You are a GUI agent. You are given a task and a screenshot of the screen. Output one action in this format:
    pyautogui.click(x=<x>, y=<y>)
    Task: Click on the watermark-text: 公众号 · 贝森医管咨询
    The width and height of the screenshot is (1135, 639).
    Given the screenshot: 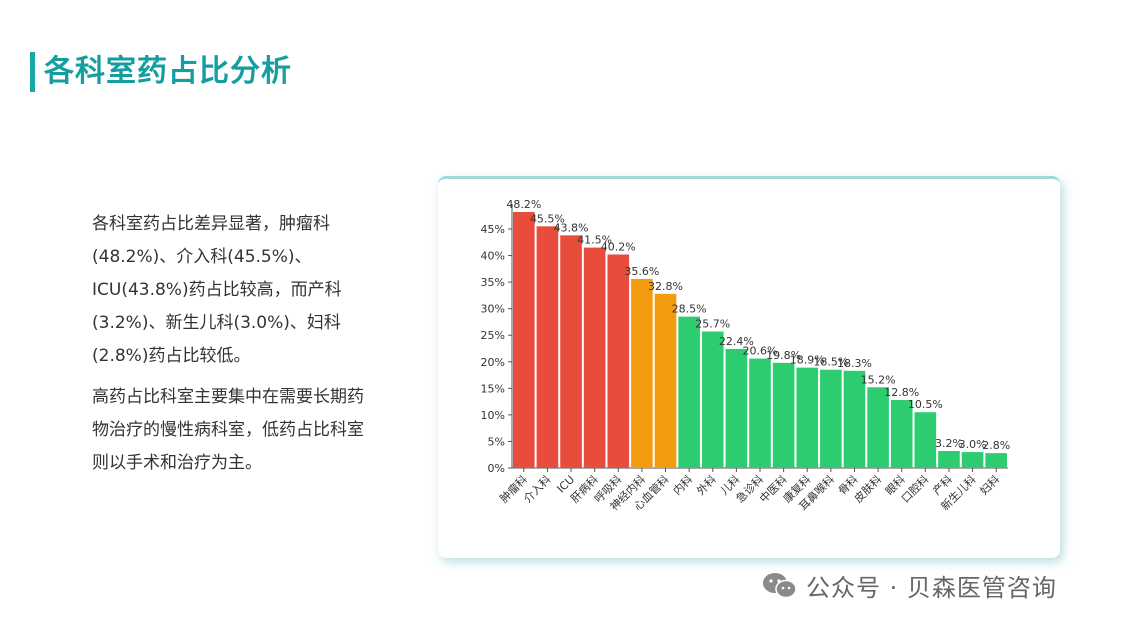 What is the action you would take?
    pyautogui.click(x=931, y=588)
    